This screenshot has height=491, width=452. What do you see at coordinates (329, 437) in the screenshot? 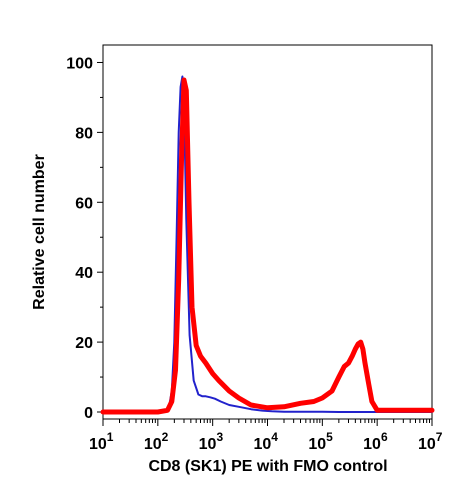
I see `x-tick-exponent: 5` at bounding box center [329, 437].